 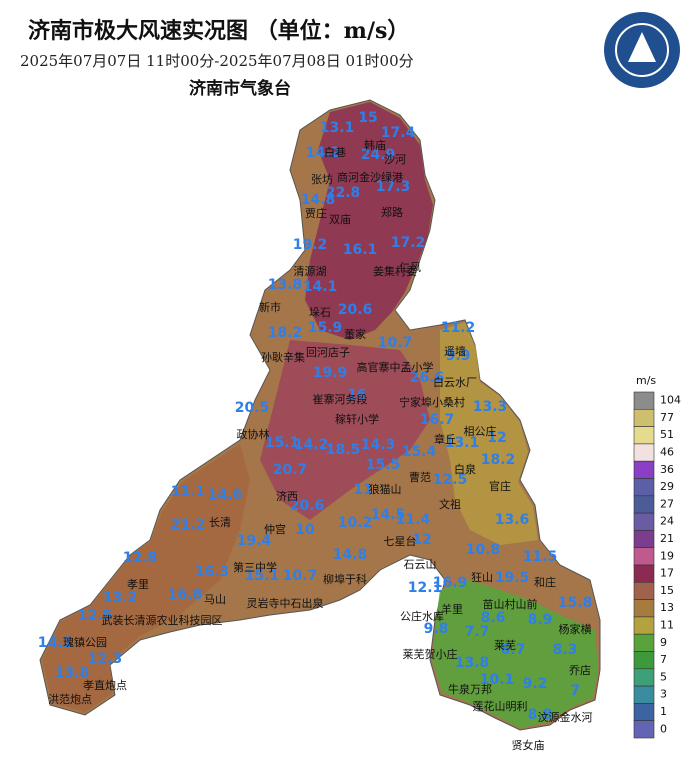 What do you see at coordinates (437, 420) in the screenshot?
I see `wind-value: 16.7` at bounding box center [437, 420].